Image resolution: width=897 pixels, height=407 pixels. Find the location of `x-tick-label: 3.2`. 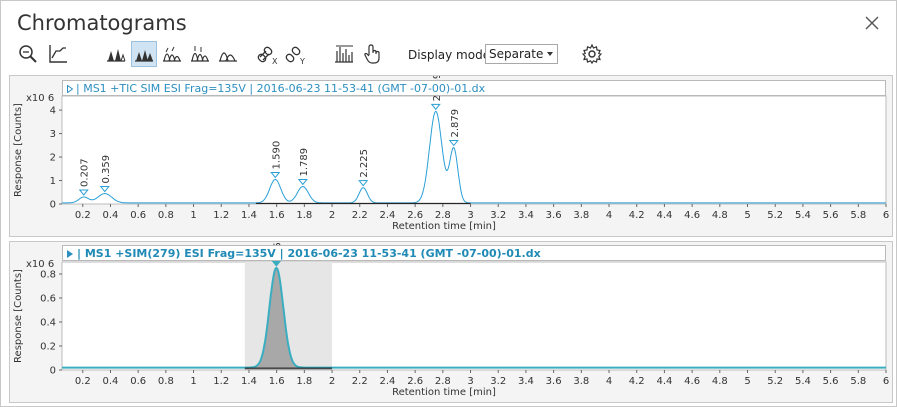

x-tick-label: 3.2 is located at coordinates (498, 215).